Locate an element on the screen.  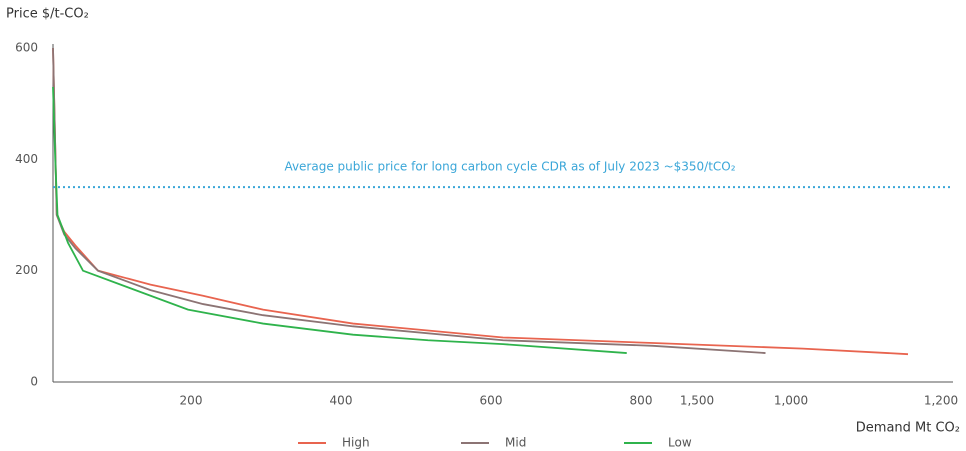
x-axis-label: Demand Mt CO₂ is located at coordinates (908, 428).